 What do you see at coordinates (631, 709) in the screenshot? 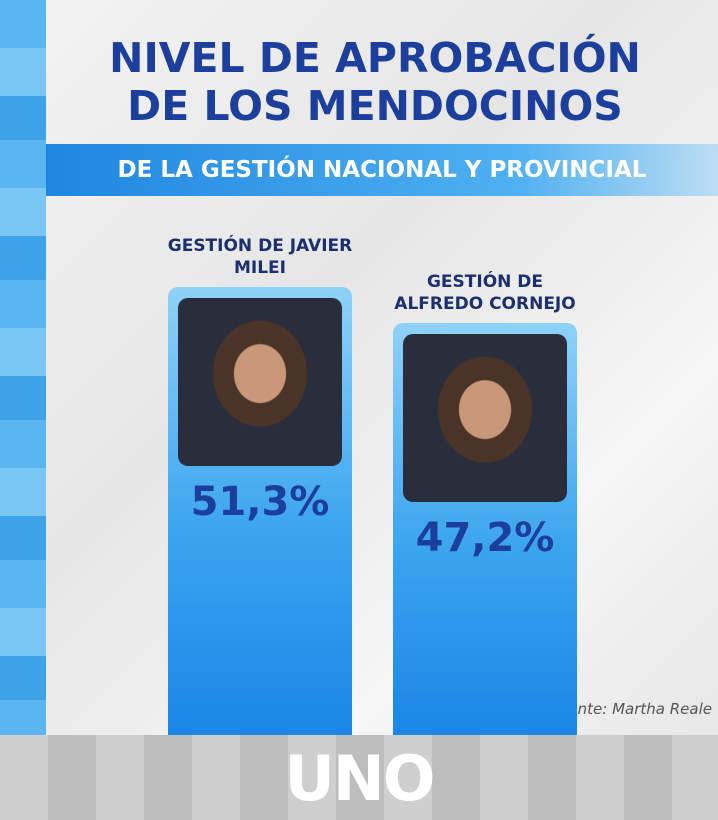
I see `source-note: Fuente: Martha Reale` at bounding box center [631, 709].